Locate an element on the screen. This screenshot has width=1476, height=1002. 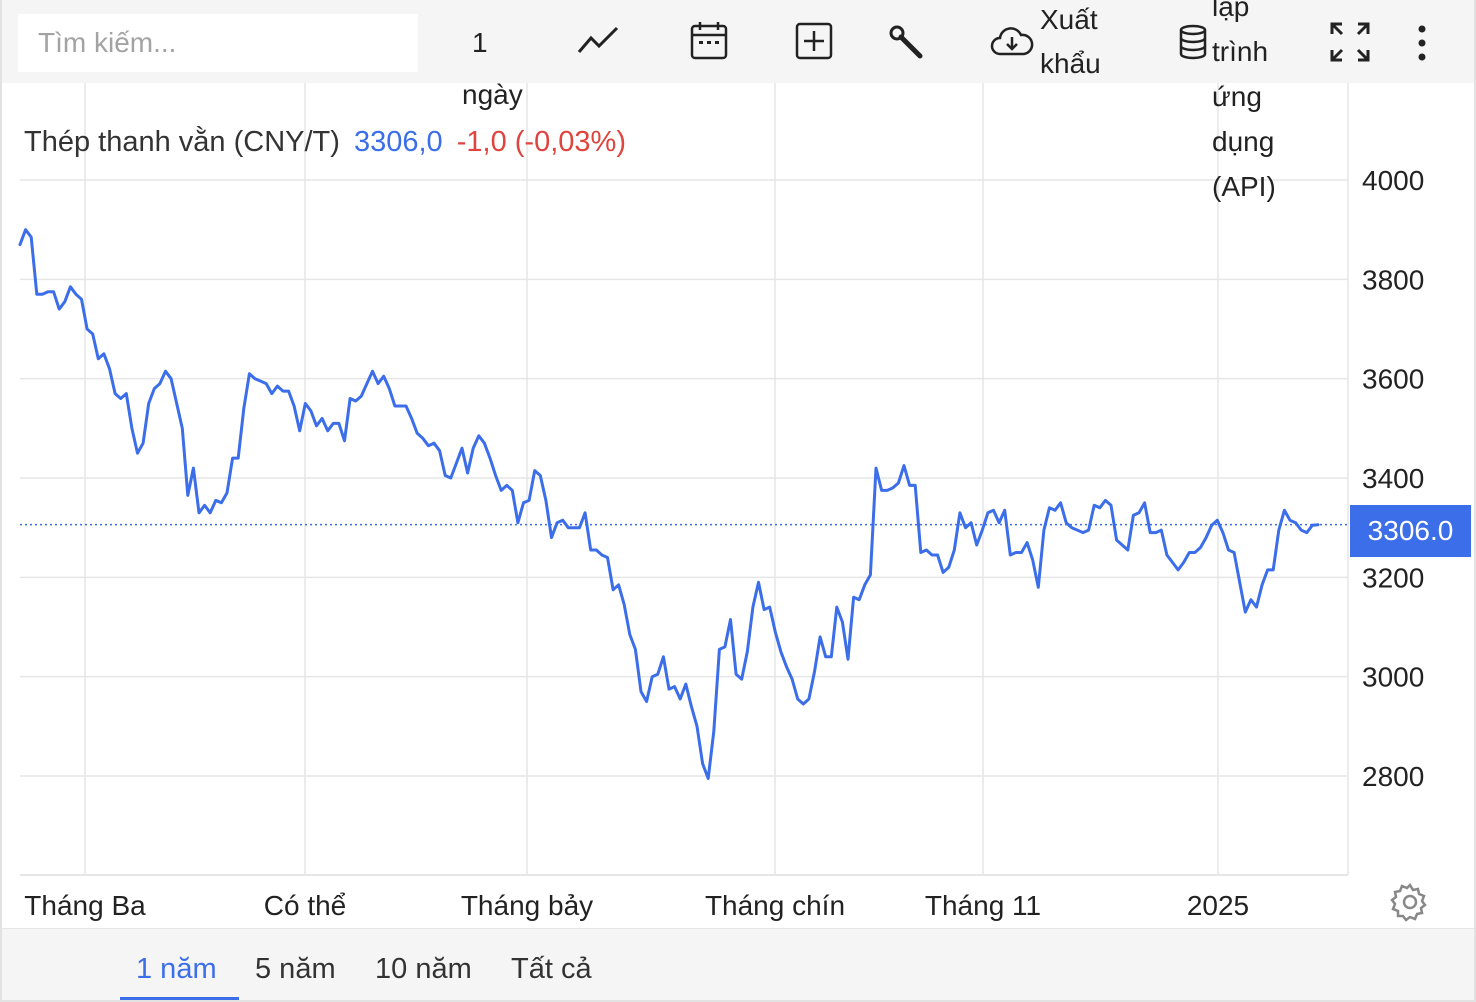
search-input is located at coordinates (218, 43).